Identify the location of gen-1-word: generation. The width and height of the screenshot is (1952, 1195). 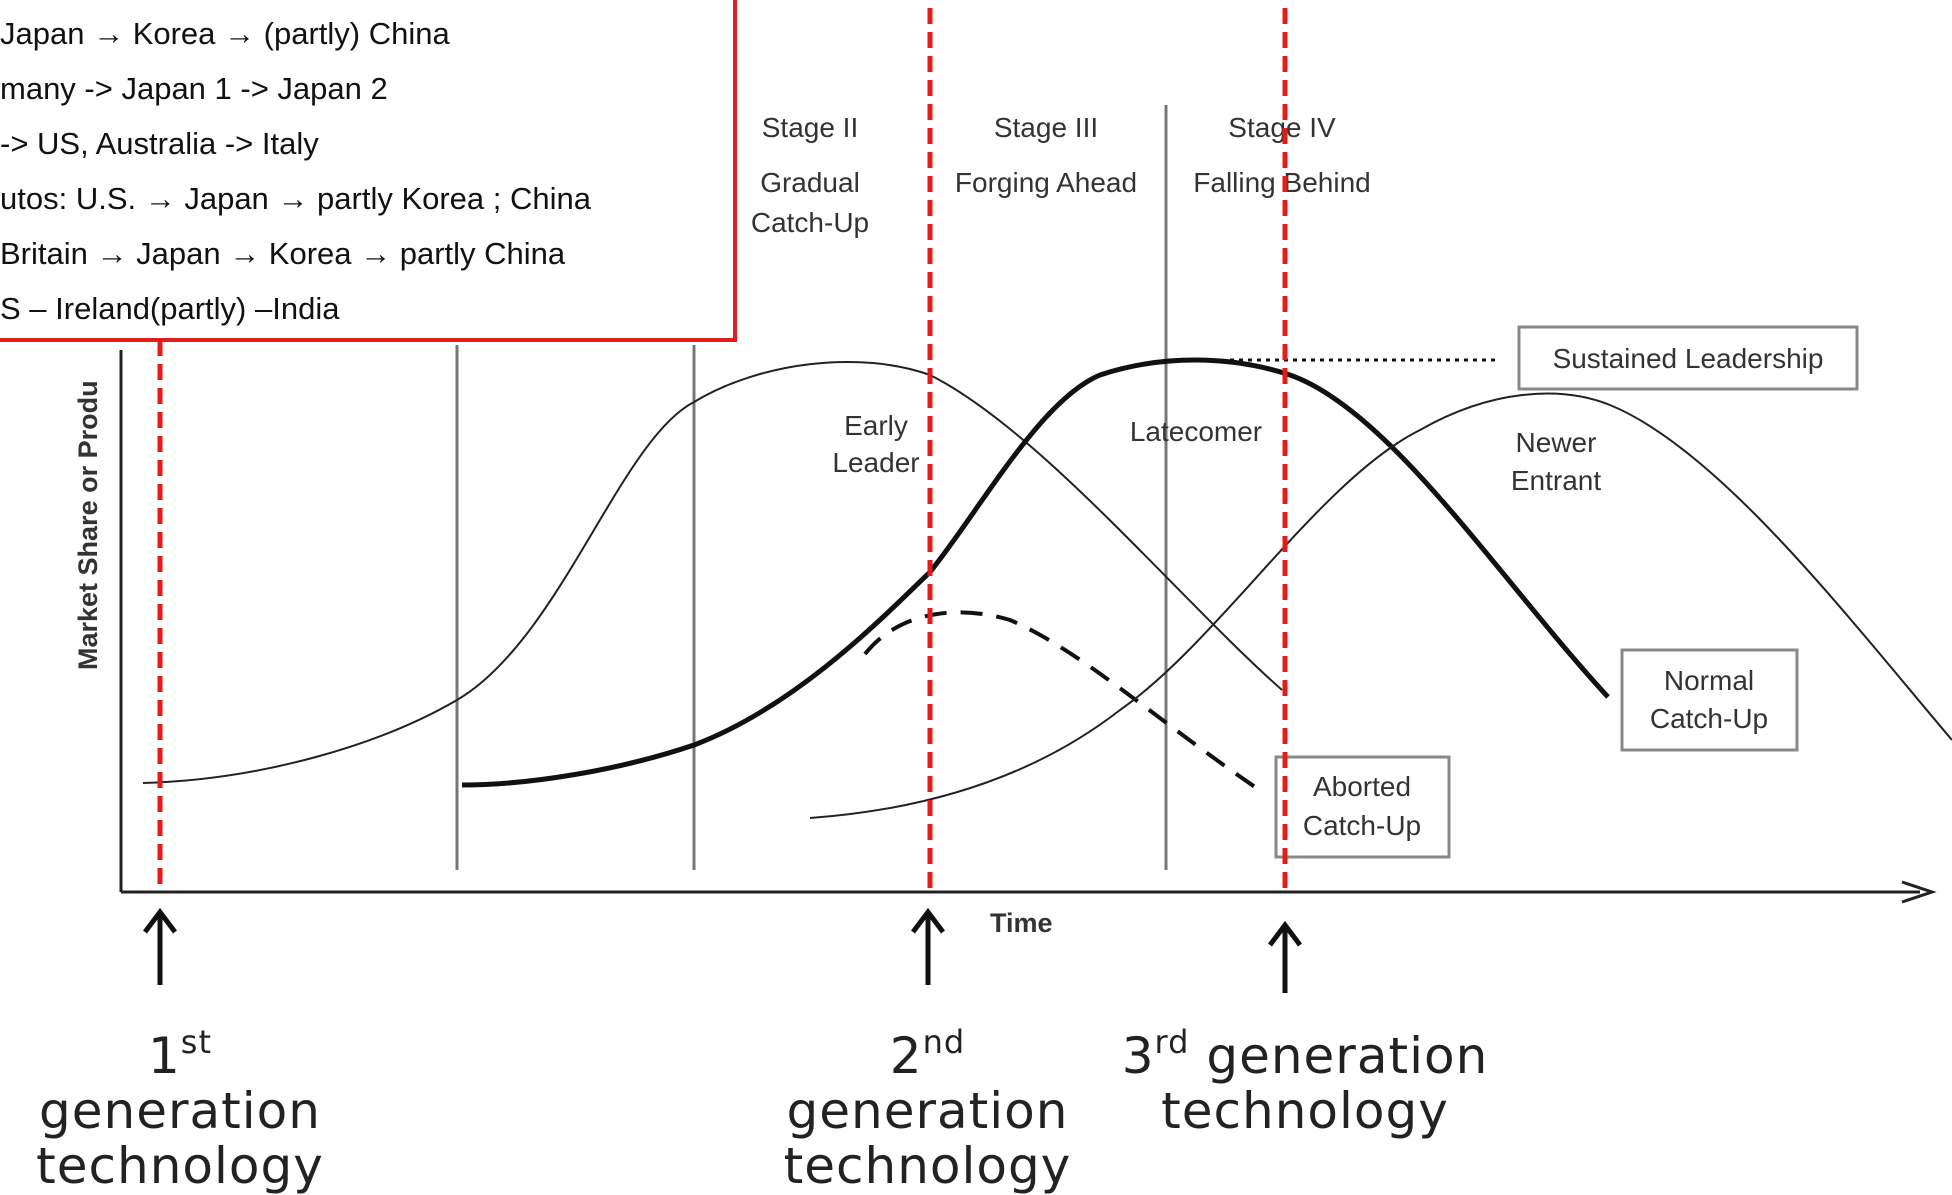
(180, 1111).